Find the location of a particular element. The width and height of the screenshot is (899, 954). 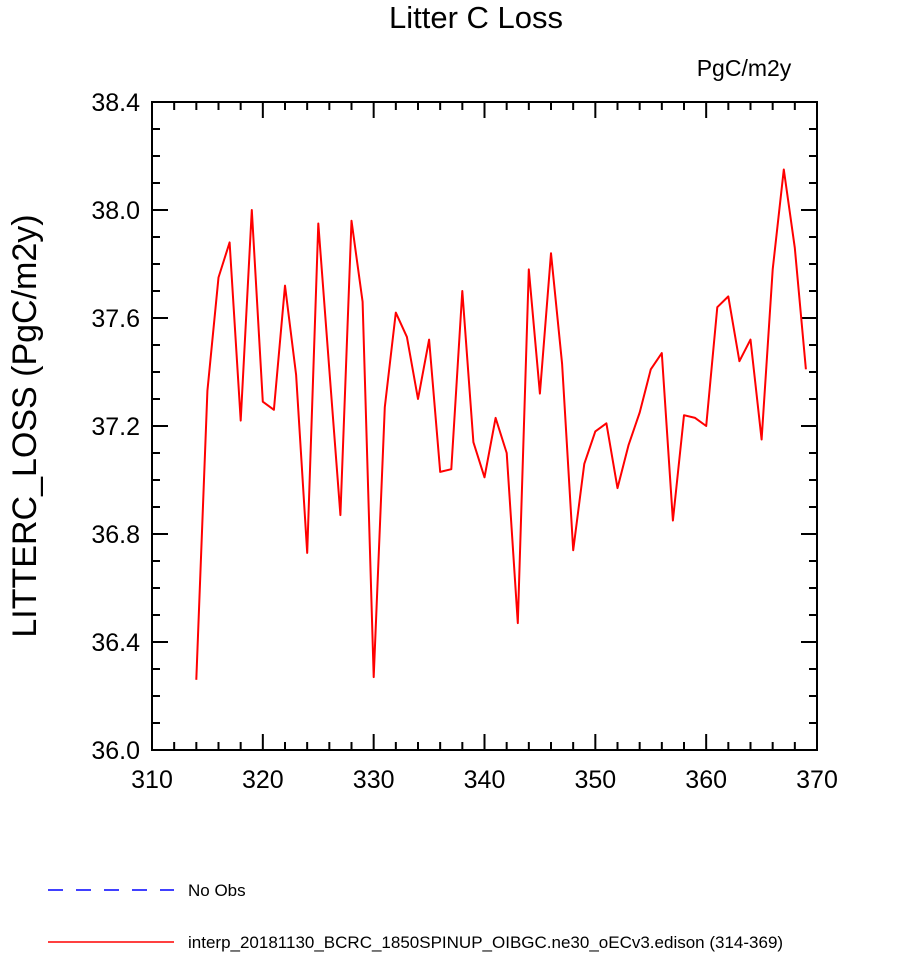

y-tick-label: 36.8 is located at coordinates (115, 535).